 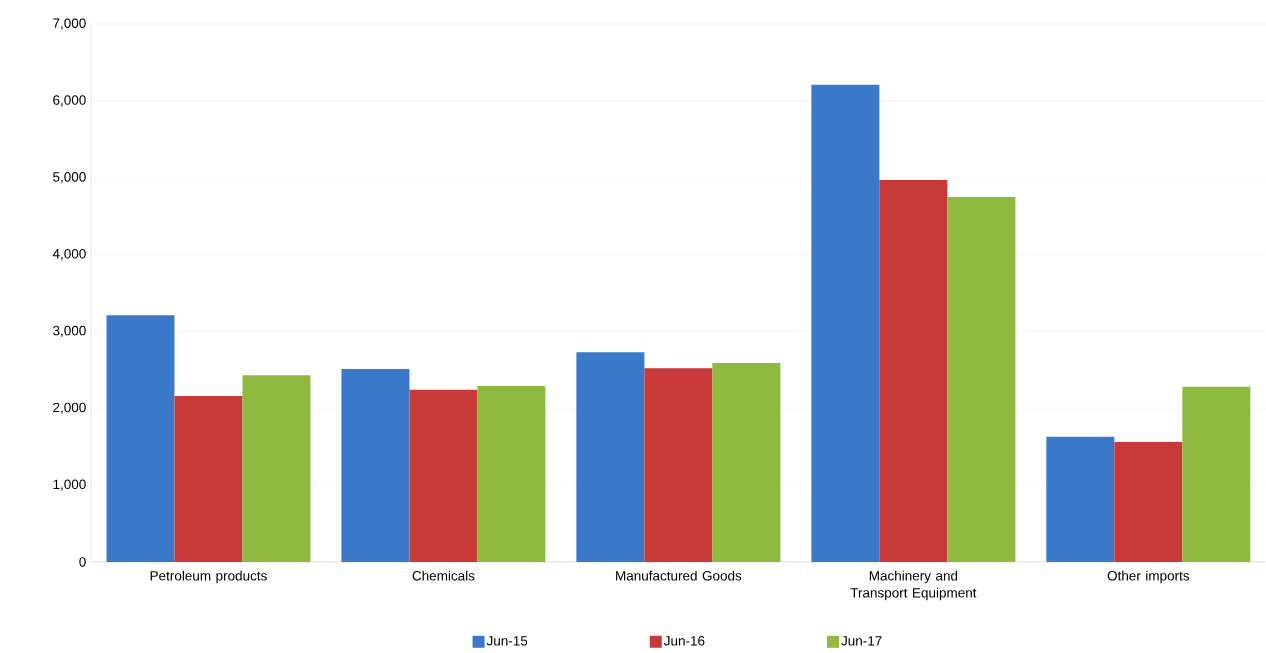 What do you see at coordinates (69, 331) in the screenshot?
I see `y-tick-label: 3,000` at bounding box center [69, 331].